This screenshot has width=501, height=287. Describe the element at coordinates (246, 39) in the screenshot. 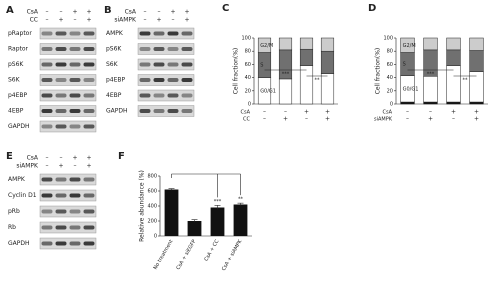

I see `y-tick-label: 100` at that location.